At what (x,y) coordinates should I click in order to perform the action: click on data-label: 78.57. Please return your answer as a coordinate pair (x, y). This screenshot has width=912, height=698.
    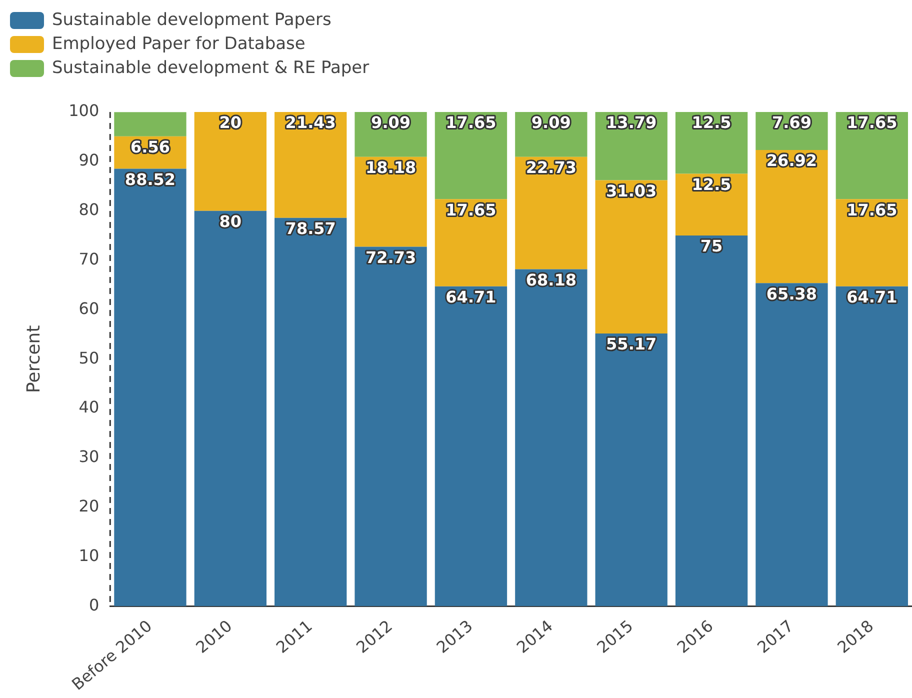
    Looking at the image, I should click on (310, 228).